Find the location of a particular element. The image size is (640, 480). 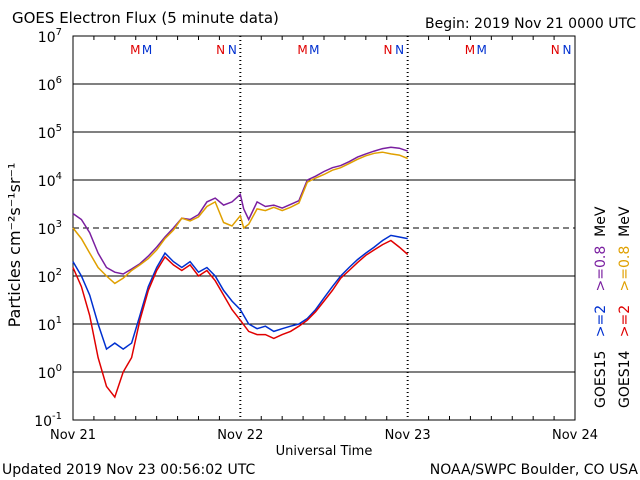

chart-title: GOES Electron Flux (5 minute data) is located at coordinates (145, 18).